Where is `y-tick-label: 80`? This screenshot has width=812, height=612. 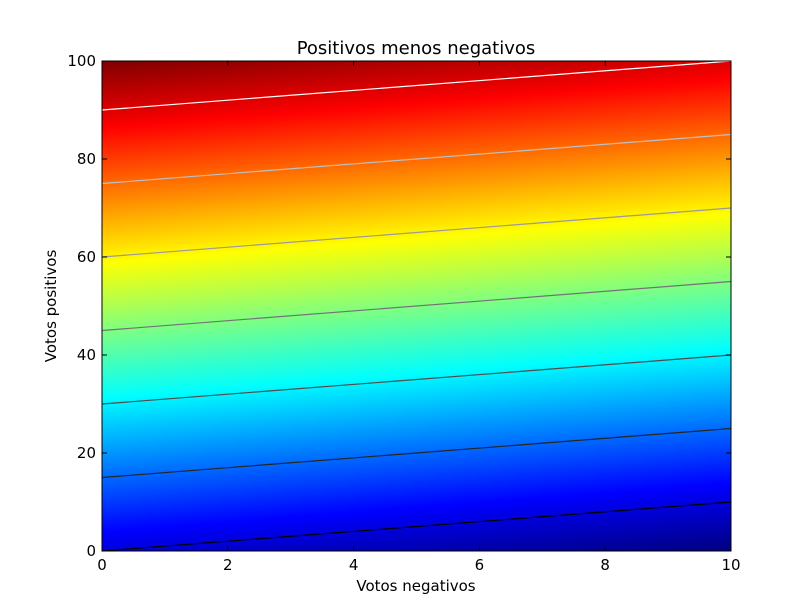 y-tick-label: 80 is located at coordinates (86, 159).